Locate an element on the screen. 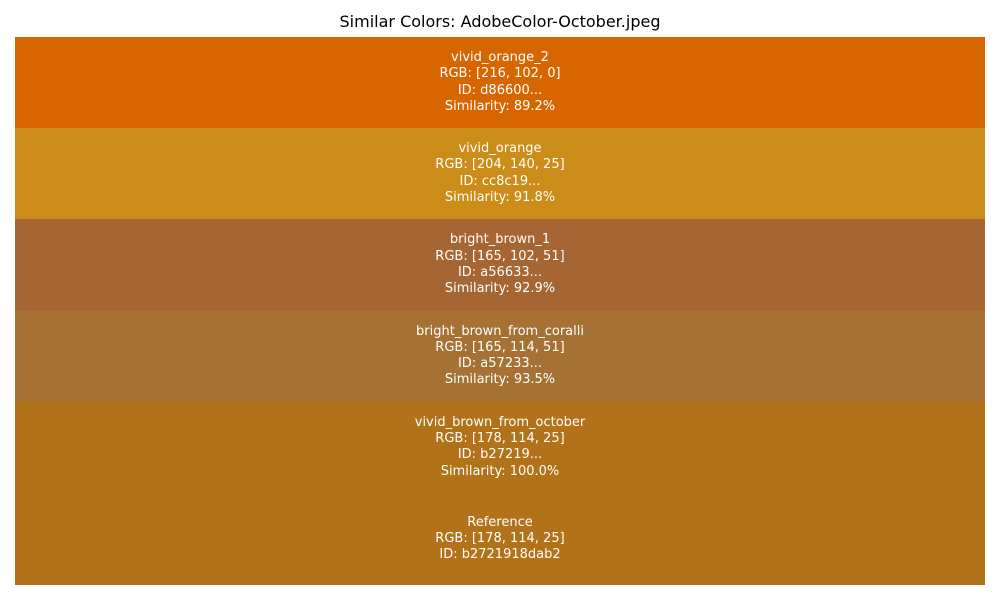  swatch-similarity: Similarity: 89.2% is located at coordinates (500, 106).